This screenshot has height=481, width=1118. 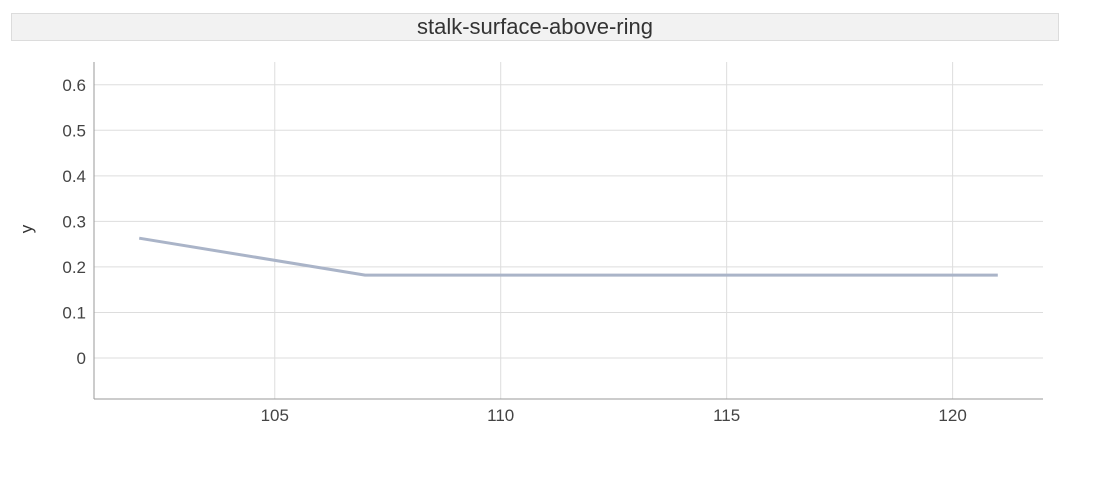 What do you see at coordinates (81, 358) in the screenshot?
I see `y-tick-label: 0` at bounding box center [81, 358].